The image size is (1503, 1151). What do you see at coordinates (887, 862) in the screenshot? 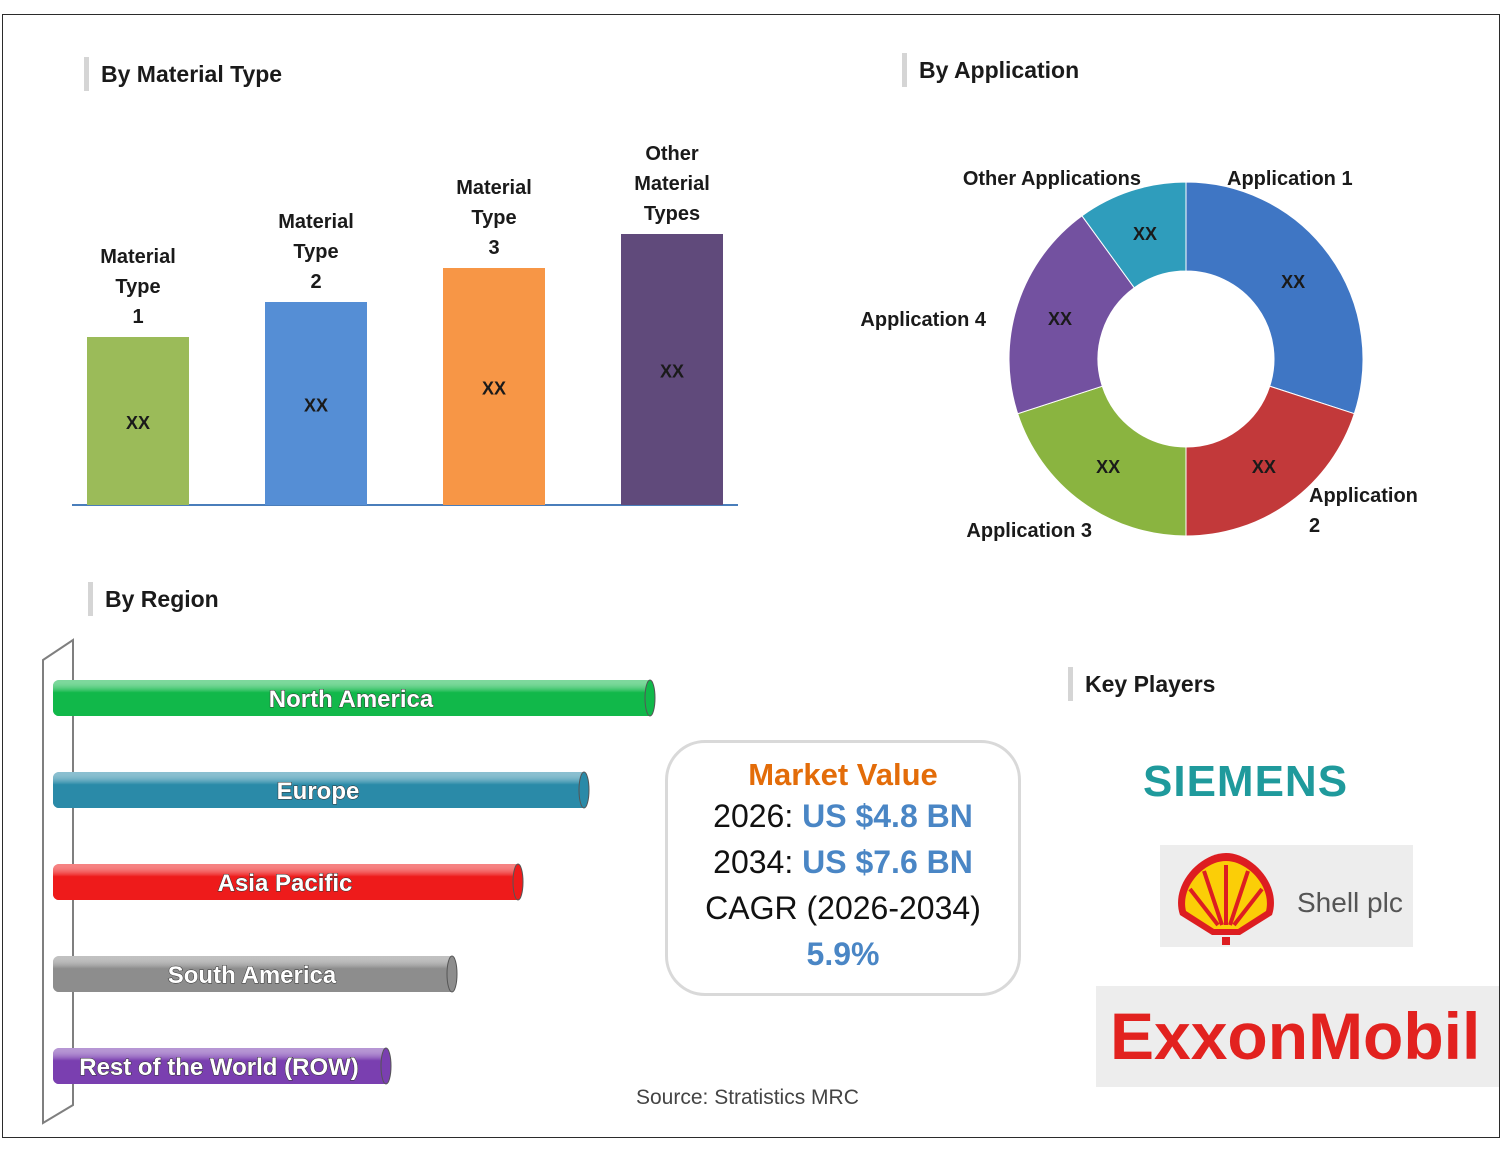
I see `market-2034-value: US $7.6 BN` at bounding box center [887, 862].